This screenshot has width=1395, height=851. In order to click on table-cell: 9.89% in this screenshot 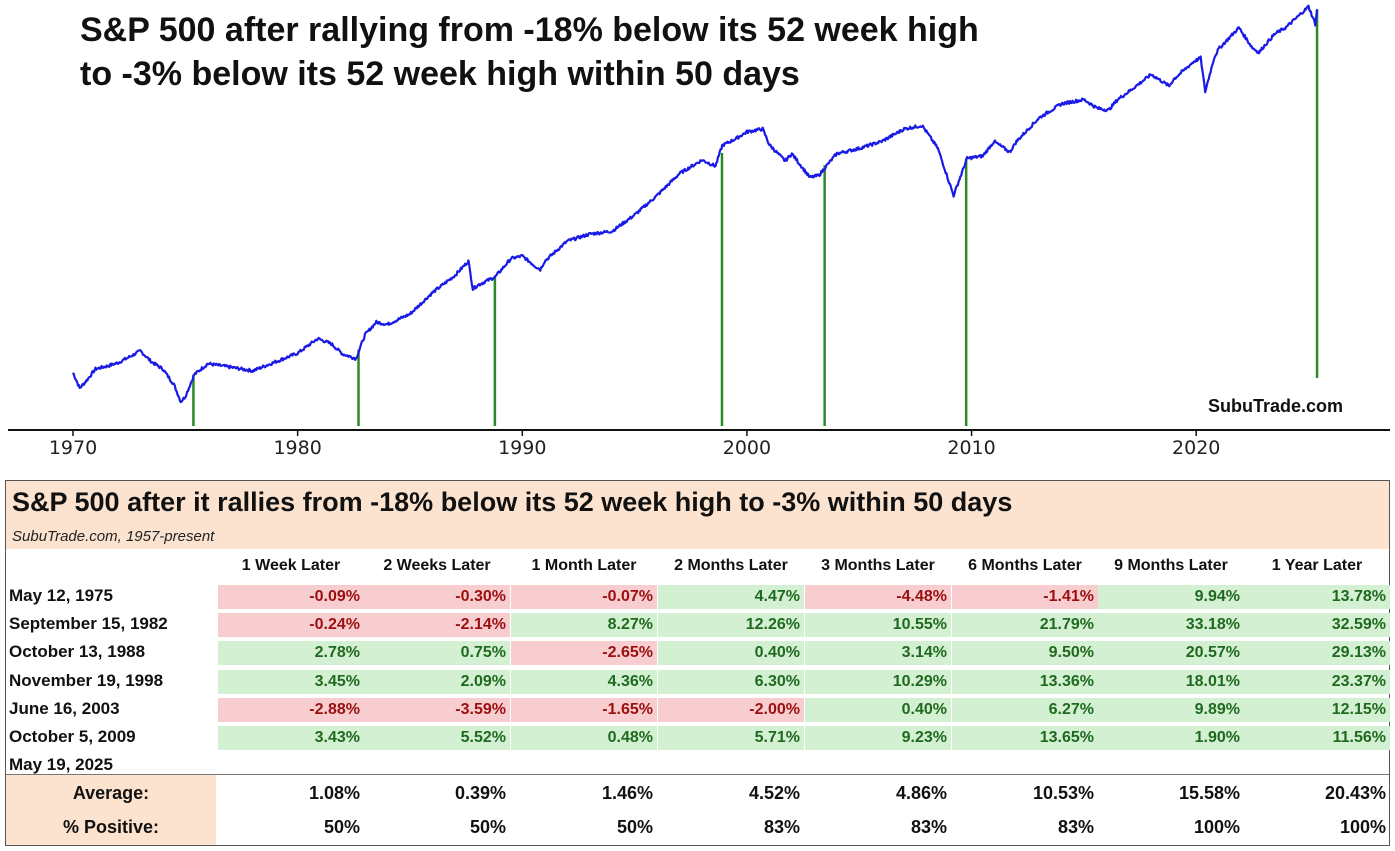, I will do `click(1171, 709)`.